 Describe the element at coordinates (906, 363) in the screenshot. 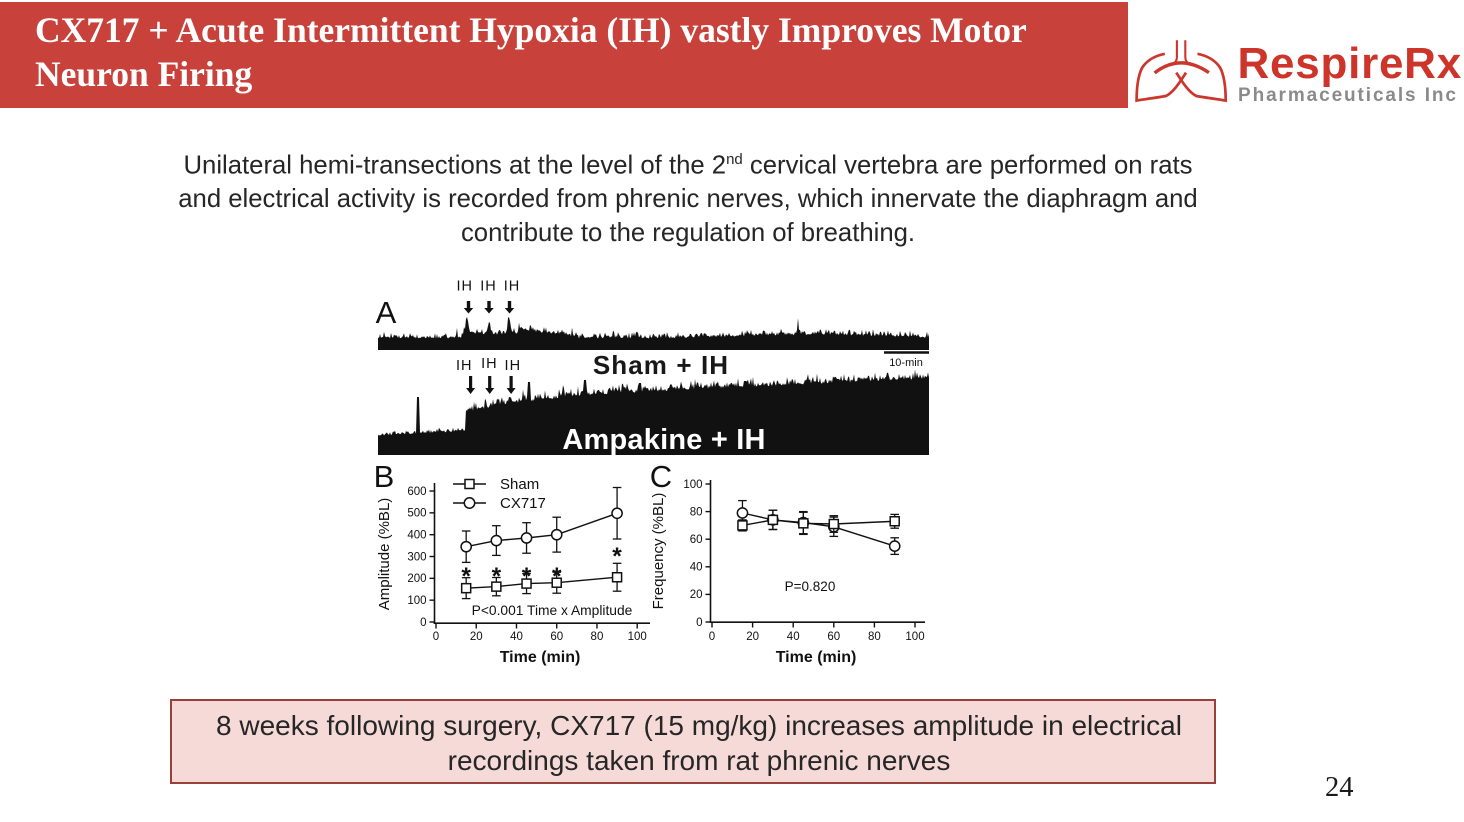

I see `svg-text: 10-min` at that location.